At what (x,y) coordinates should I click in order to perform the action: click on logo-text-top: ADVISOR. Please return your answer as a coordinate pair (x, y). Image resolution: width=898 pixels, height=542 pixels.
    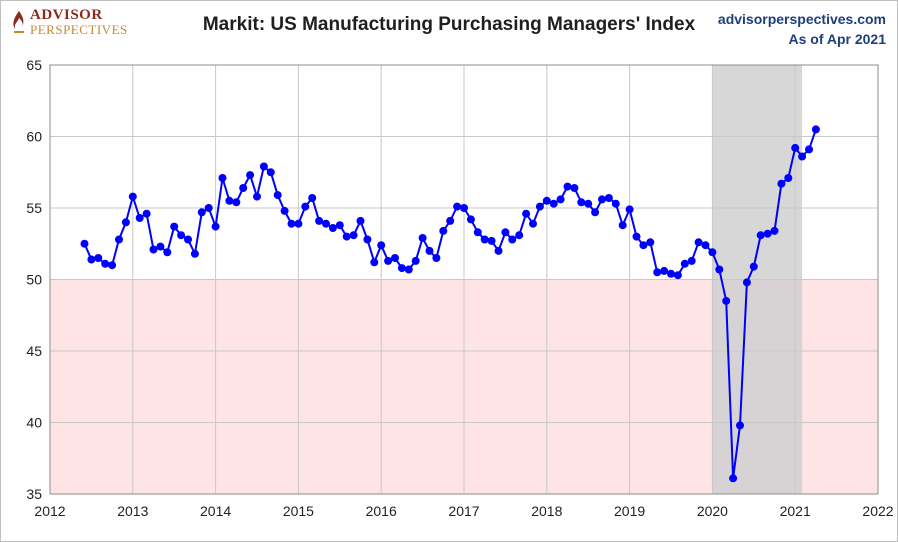
    Looking at the image, I should click on (66, 15).